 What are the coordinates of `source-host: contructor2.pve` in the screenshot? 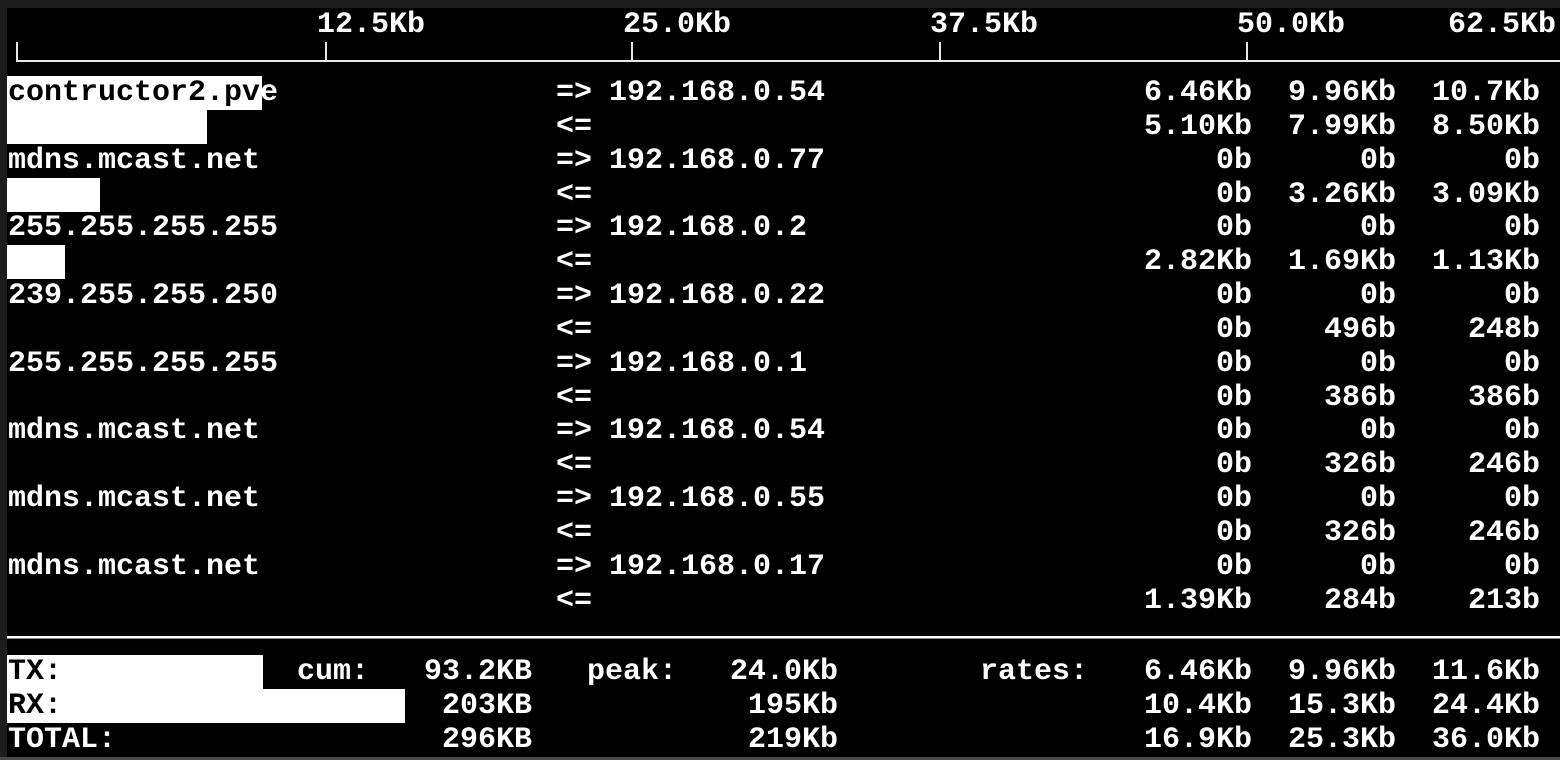 It's located at (143, 93).